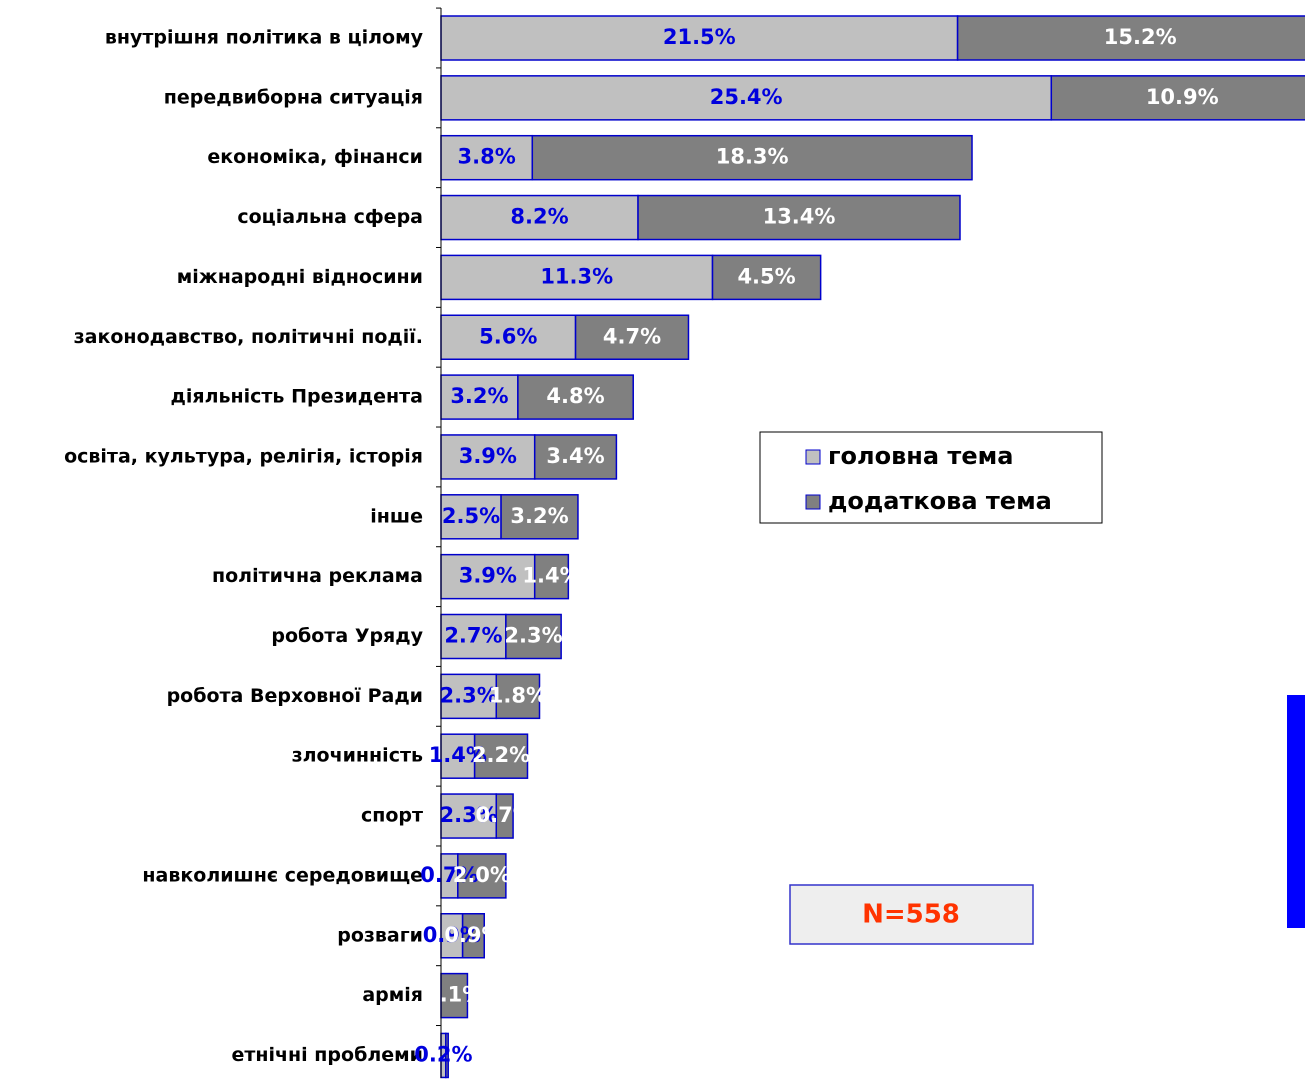  What do you see at coordinates (392, 995) in the screenshot?
I see `category-label: армія` at bounding box center [392, 995].